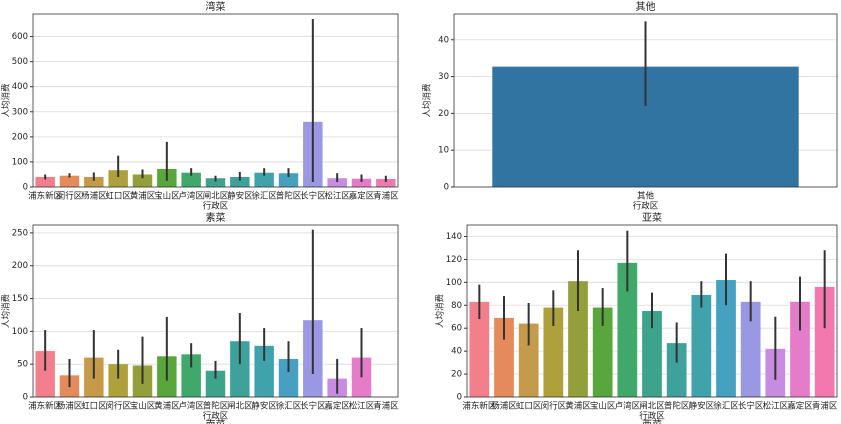 The image size is (841, 424). I want to click on y-tick-label: 50, so click(22, 365).